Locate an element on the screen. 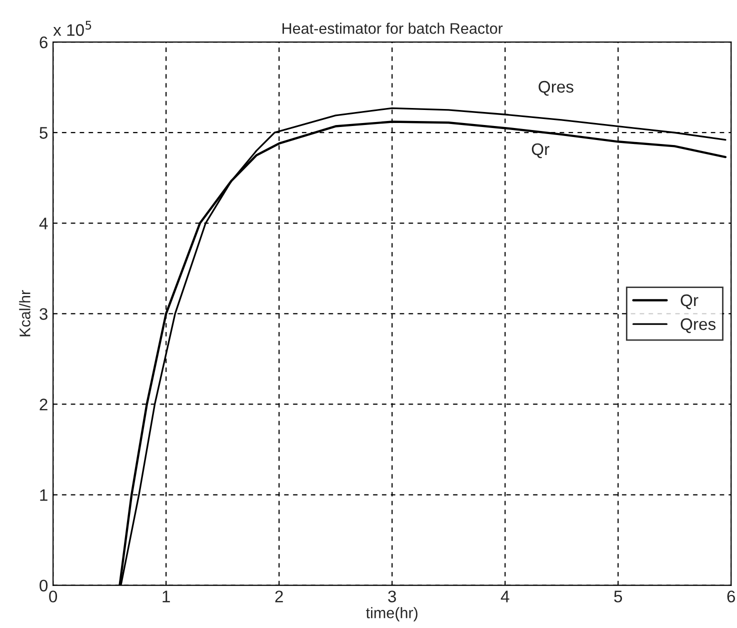  y-axis-title: Kcal/hr is located at coordinates (24, 313).